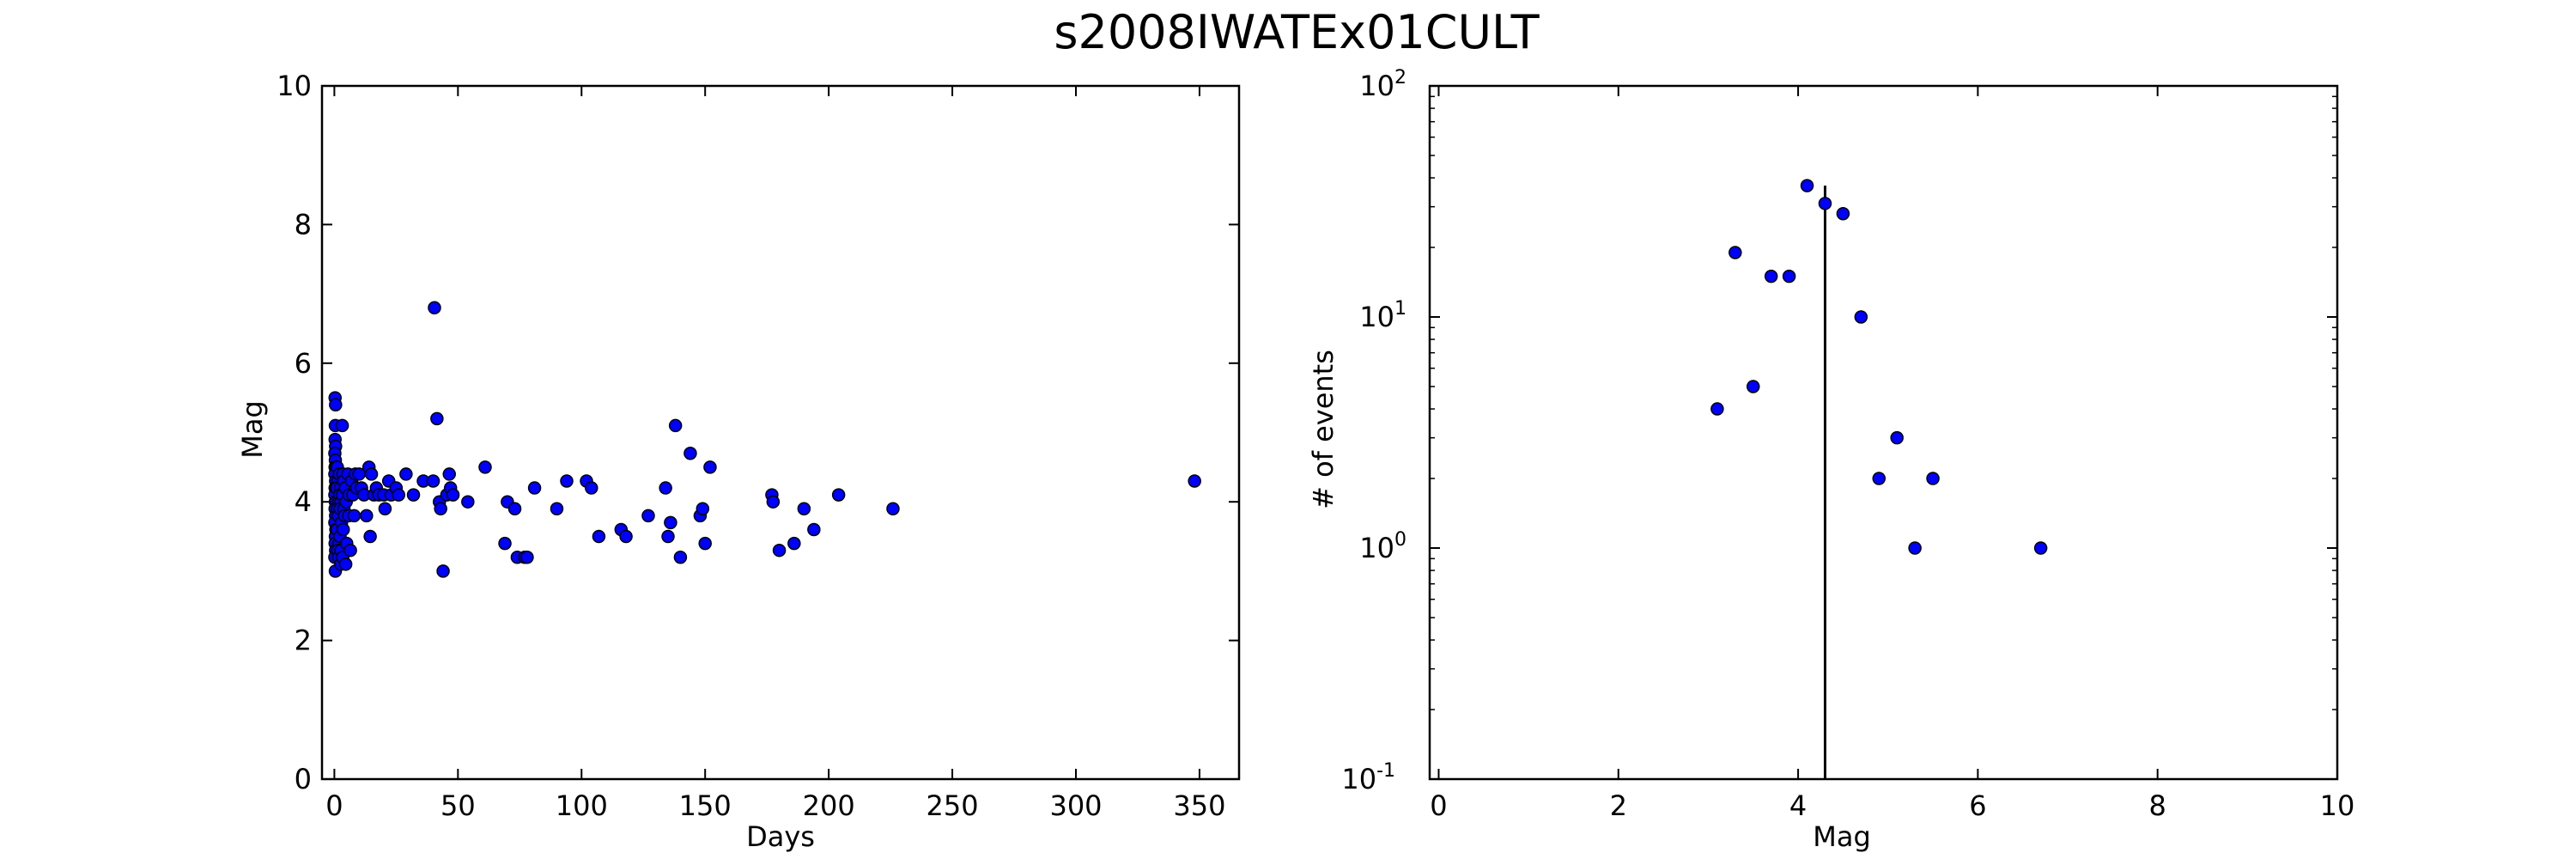  What do you see at coordinates (1798, 806) in the screenshot?
I see `x-tick-label: 4` at bounding box center [1798, 806].